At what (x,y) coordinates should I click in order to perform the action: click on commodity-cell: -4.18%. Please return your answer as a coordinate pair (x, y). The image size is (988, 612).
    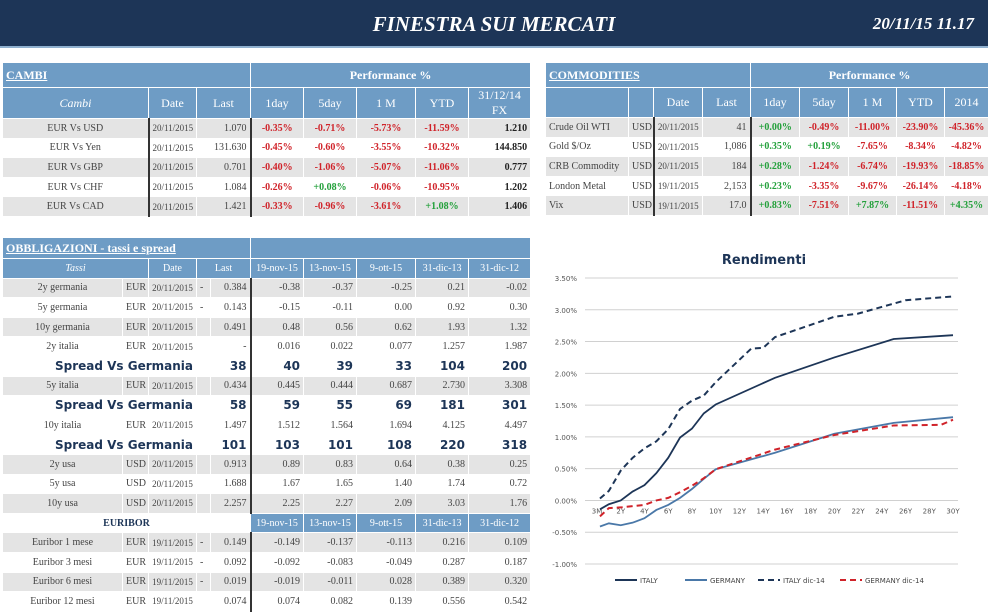
    Looking at the image, I should click on (965, 186).